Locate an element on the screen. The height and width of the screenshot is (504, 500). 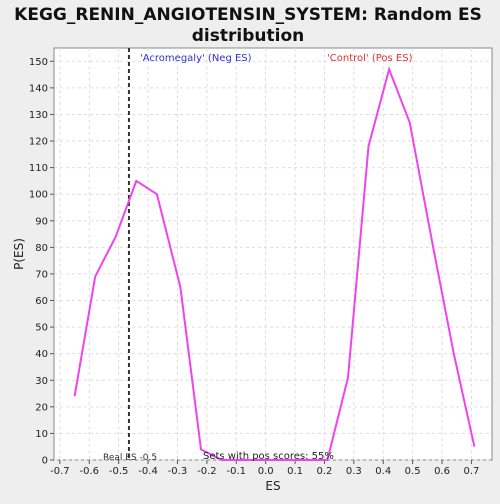
x-tick-label: -0.2 is located at coordinates (207, 471).